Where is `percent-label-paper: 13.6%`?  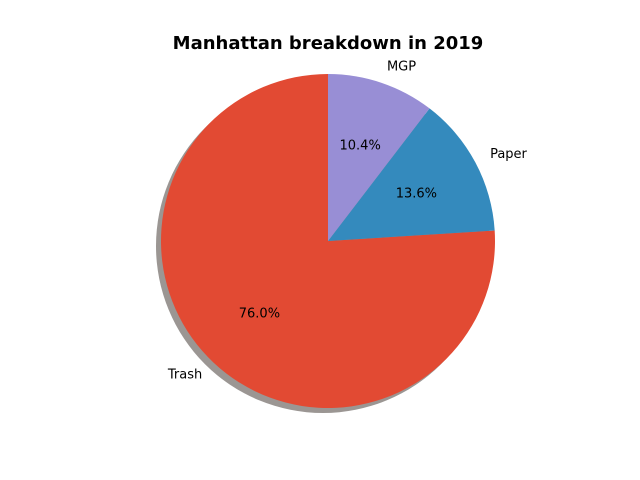
percent-label-paper: 13.6% is located at coordinates (416, 193).